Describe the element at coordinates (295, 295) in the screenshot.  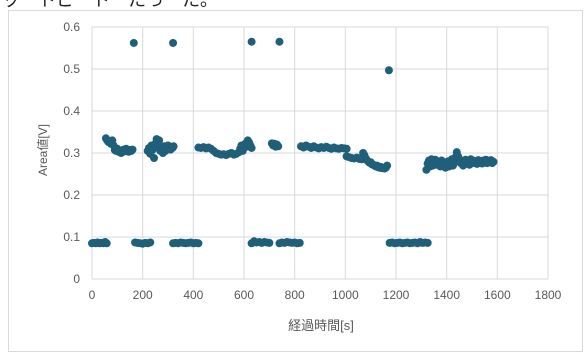
I see `x-tick-label: 800` at that location.